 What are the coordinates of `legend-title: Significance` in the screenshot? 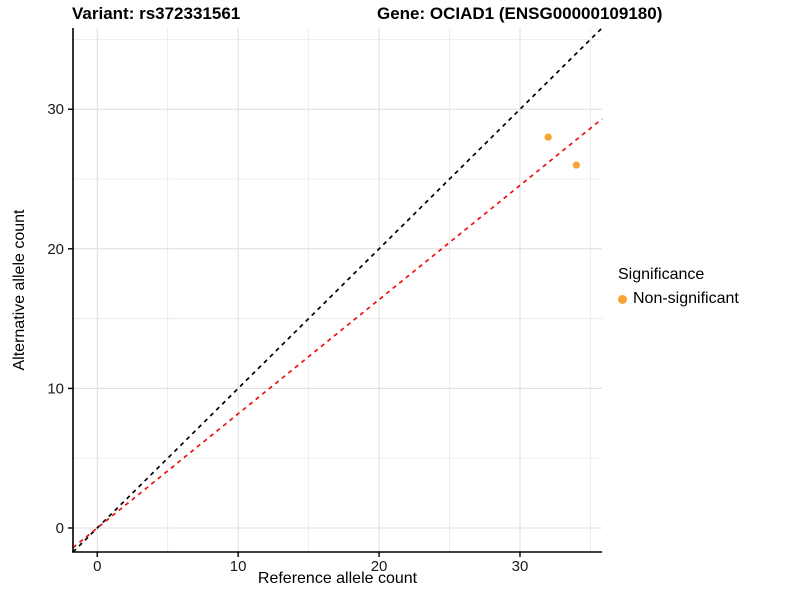 It's located at (661, 274).